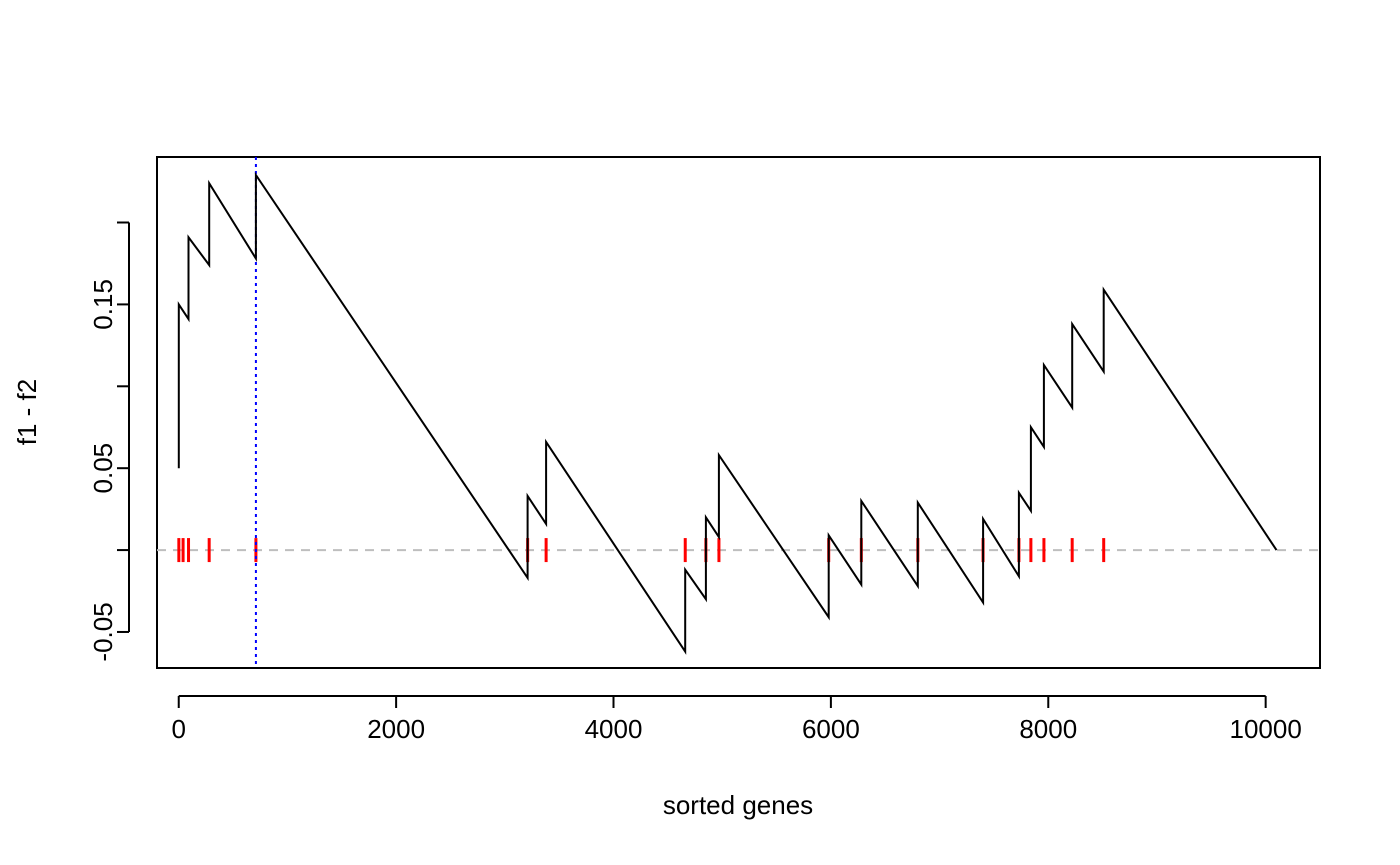 The height and width of the screenshot is (865, 1400). What do you see at coordinates (614, 729) in the screenshot?
I see `x-tick-label: 4000` at bounding box center [614, 729].